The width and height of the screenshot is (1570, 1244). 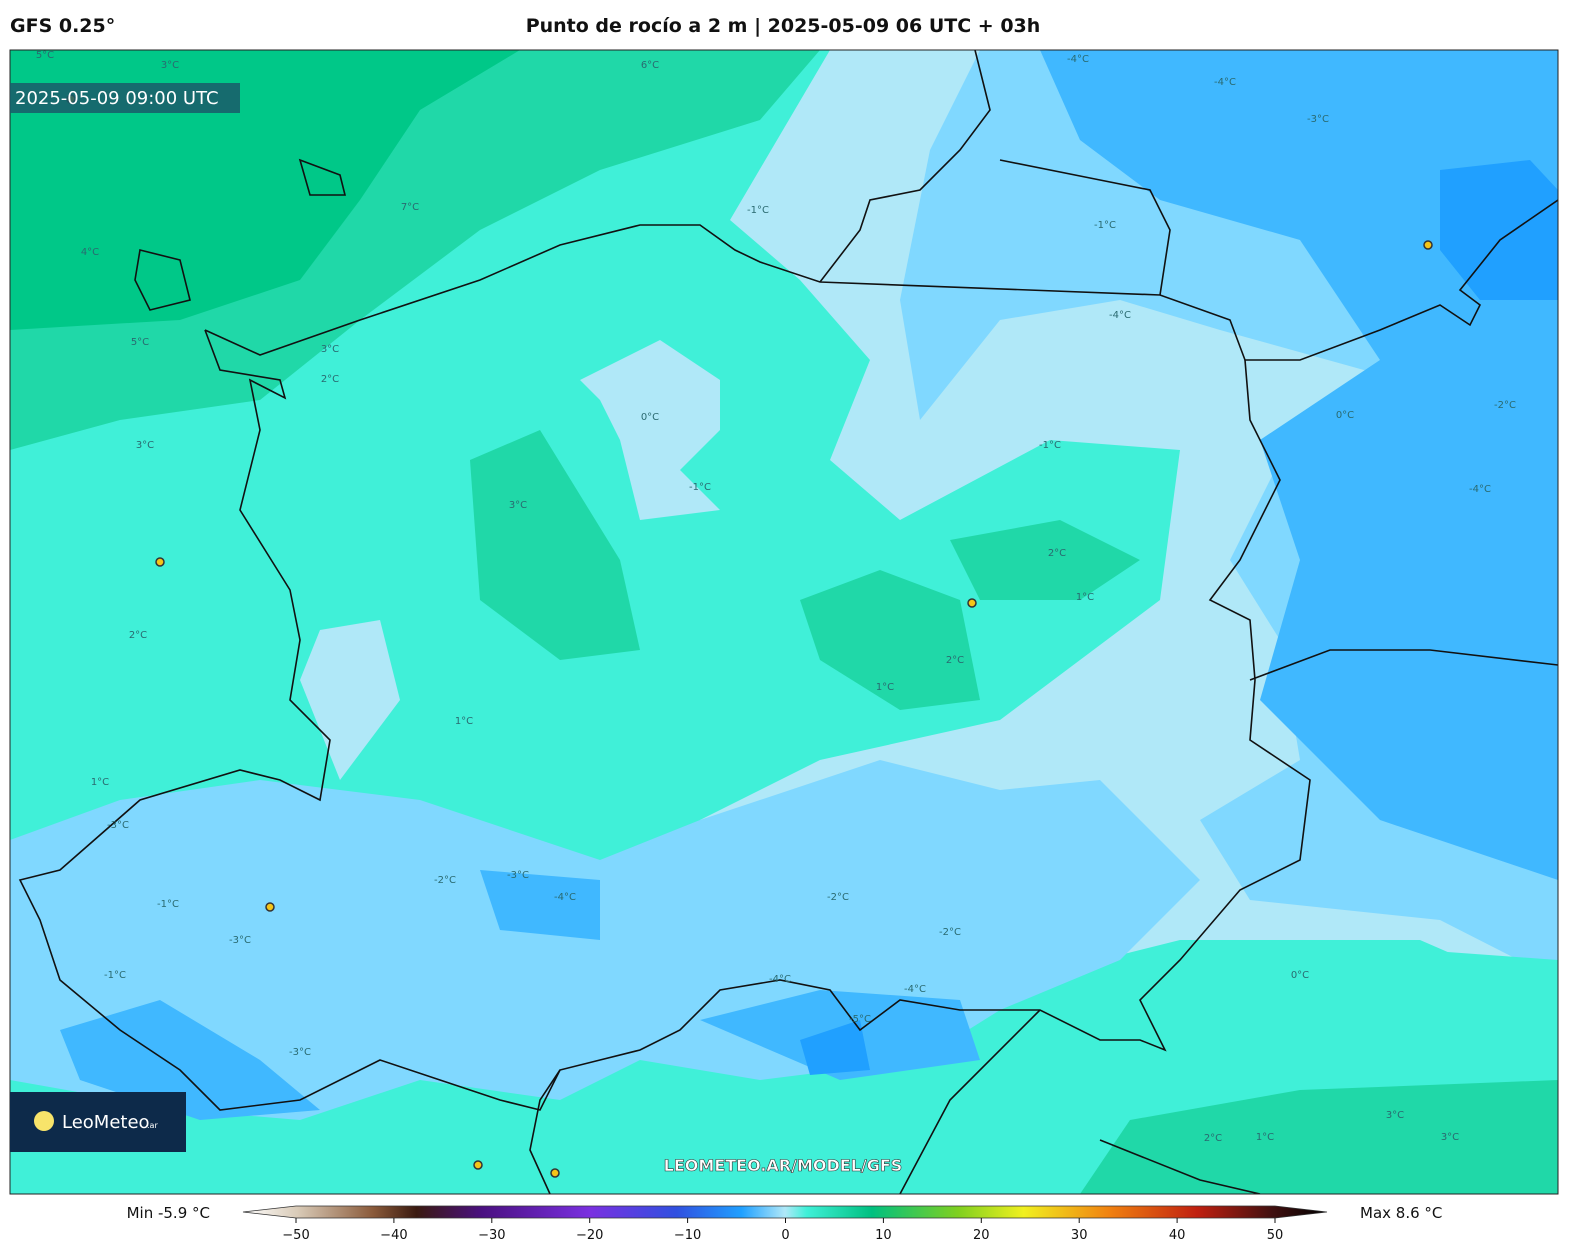 I want to click on logo-text: LeoMeteo, so click(x=106, y=1122).